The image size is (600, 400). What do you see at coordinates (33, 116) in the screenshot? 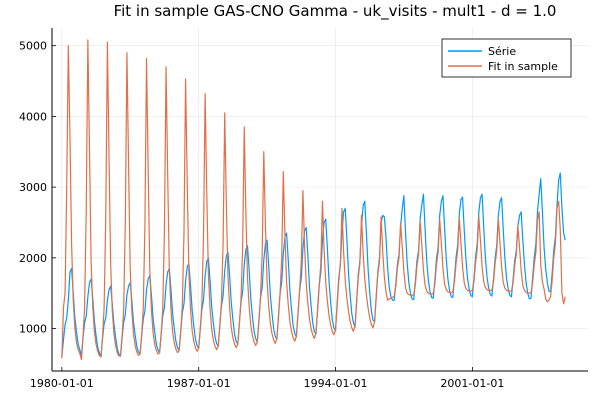
I see `y-tick-label: 4000` at bounding box center [33, 116].